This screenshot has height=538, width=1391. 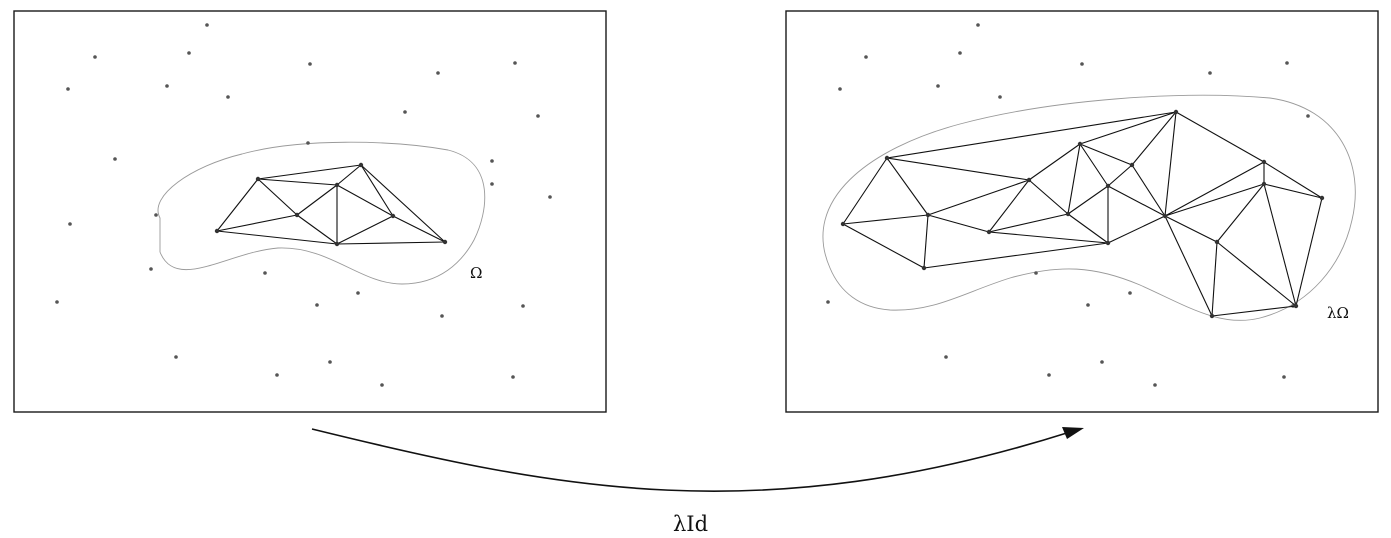 I want to click on left-triangulation-nodes, so click(x=331, y=204).